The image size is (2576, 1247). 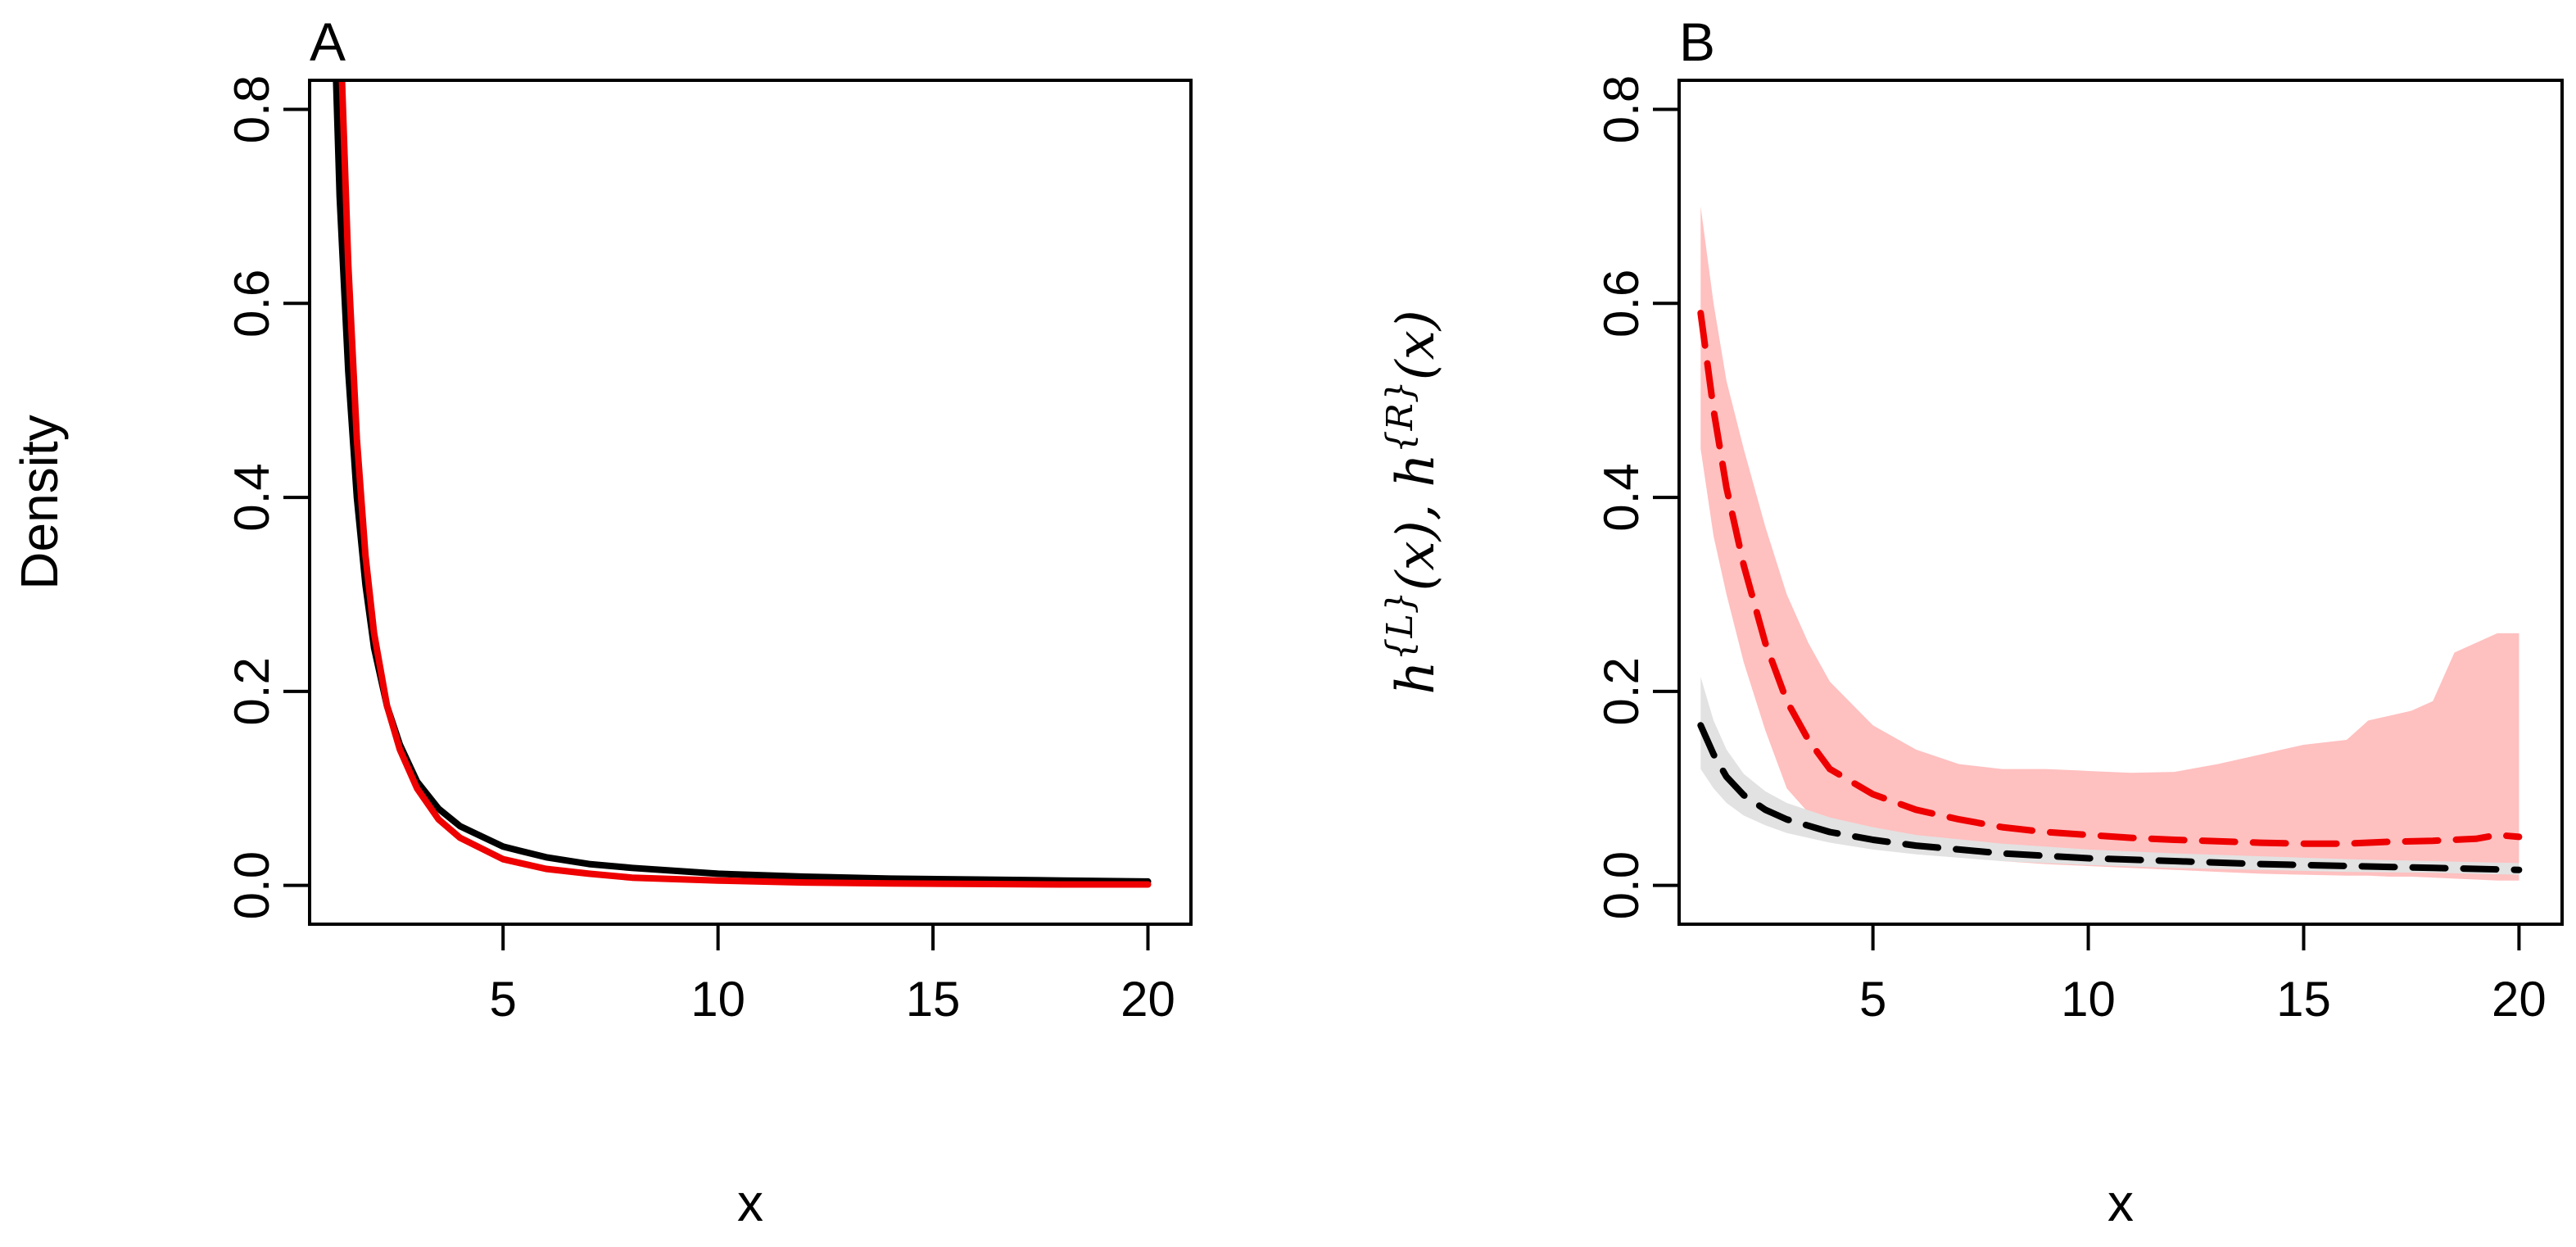 I want to click on panel-b-xtick-label-20: 20, so click(x=2519, y=999).